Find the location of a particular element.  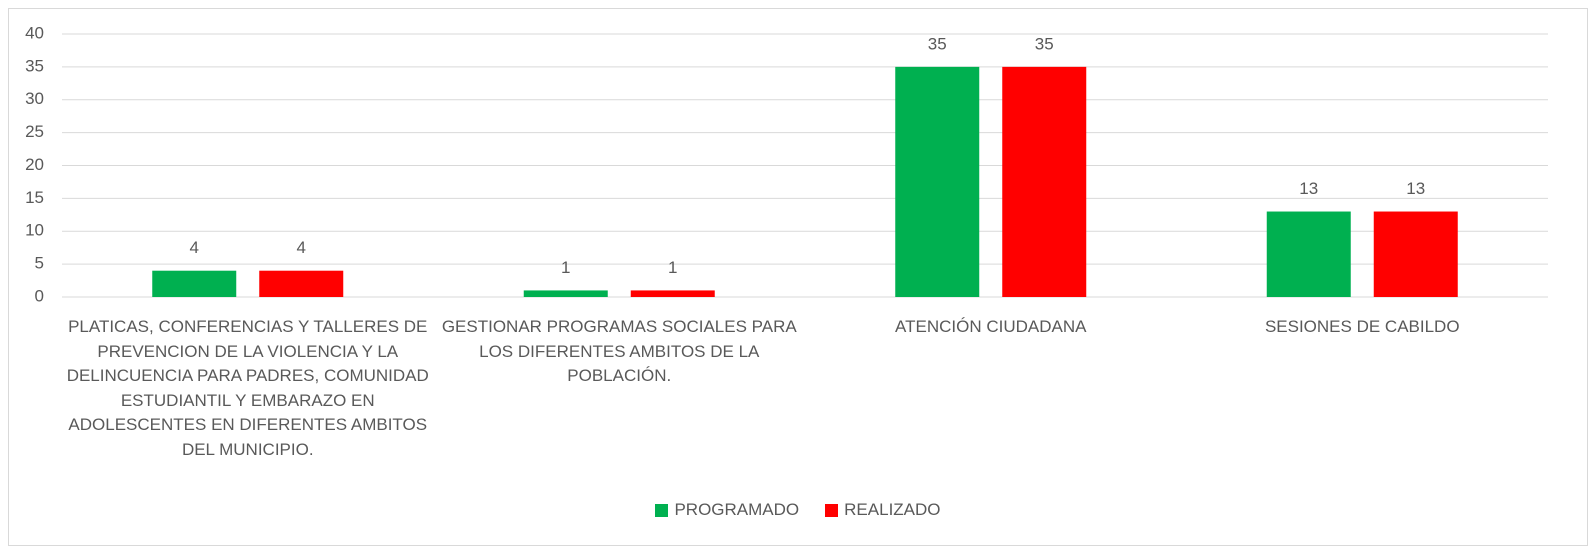

y-tick-label: 10 is located at coordinates (34, 230).